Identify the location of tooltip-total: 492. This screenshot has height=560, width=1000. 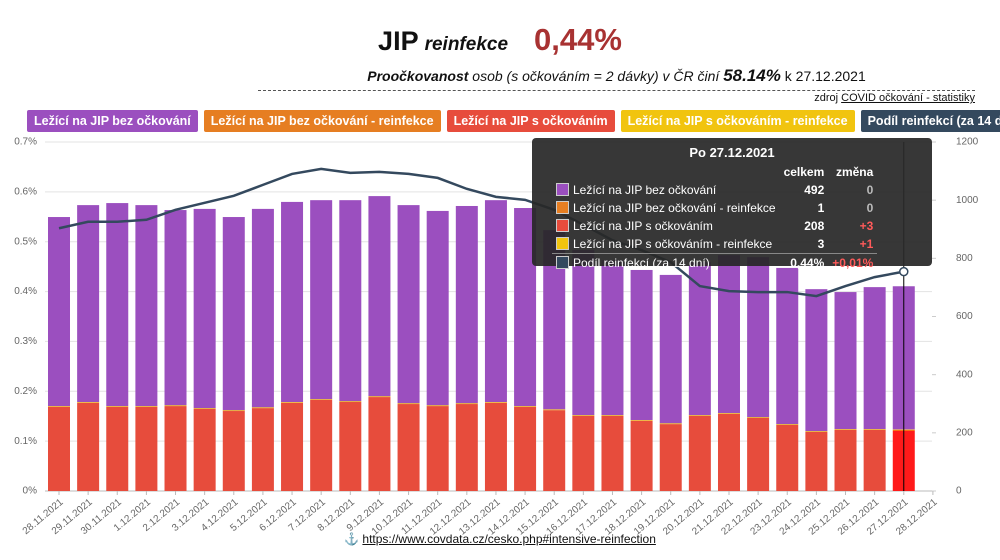
(814, 190).